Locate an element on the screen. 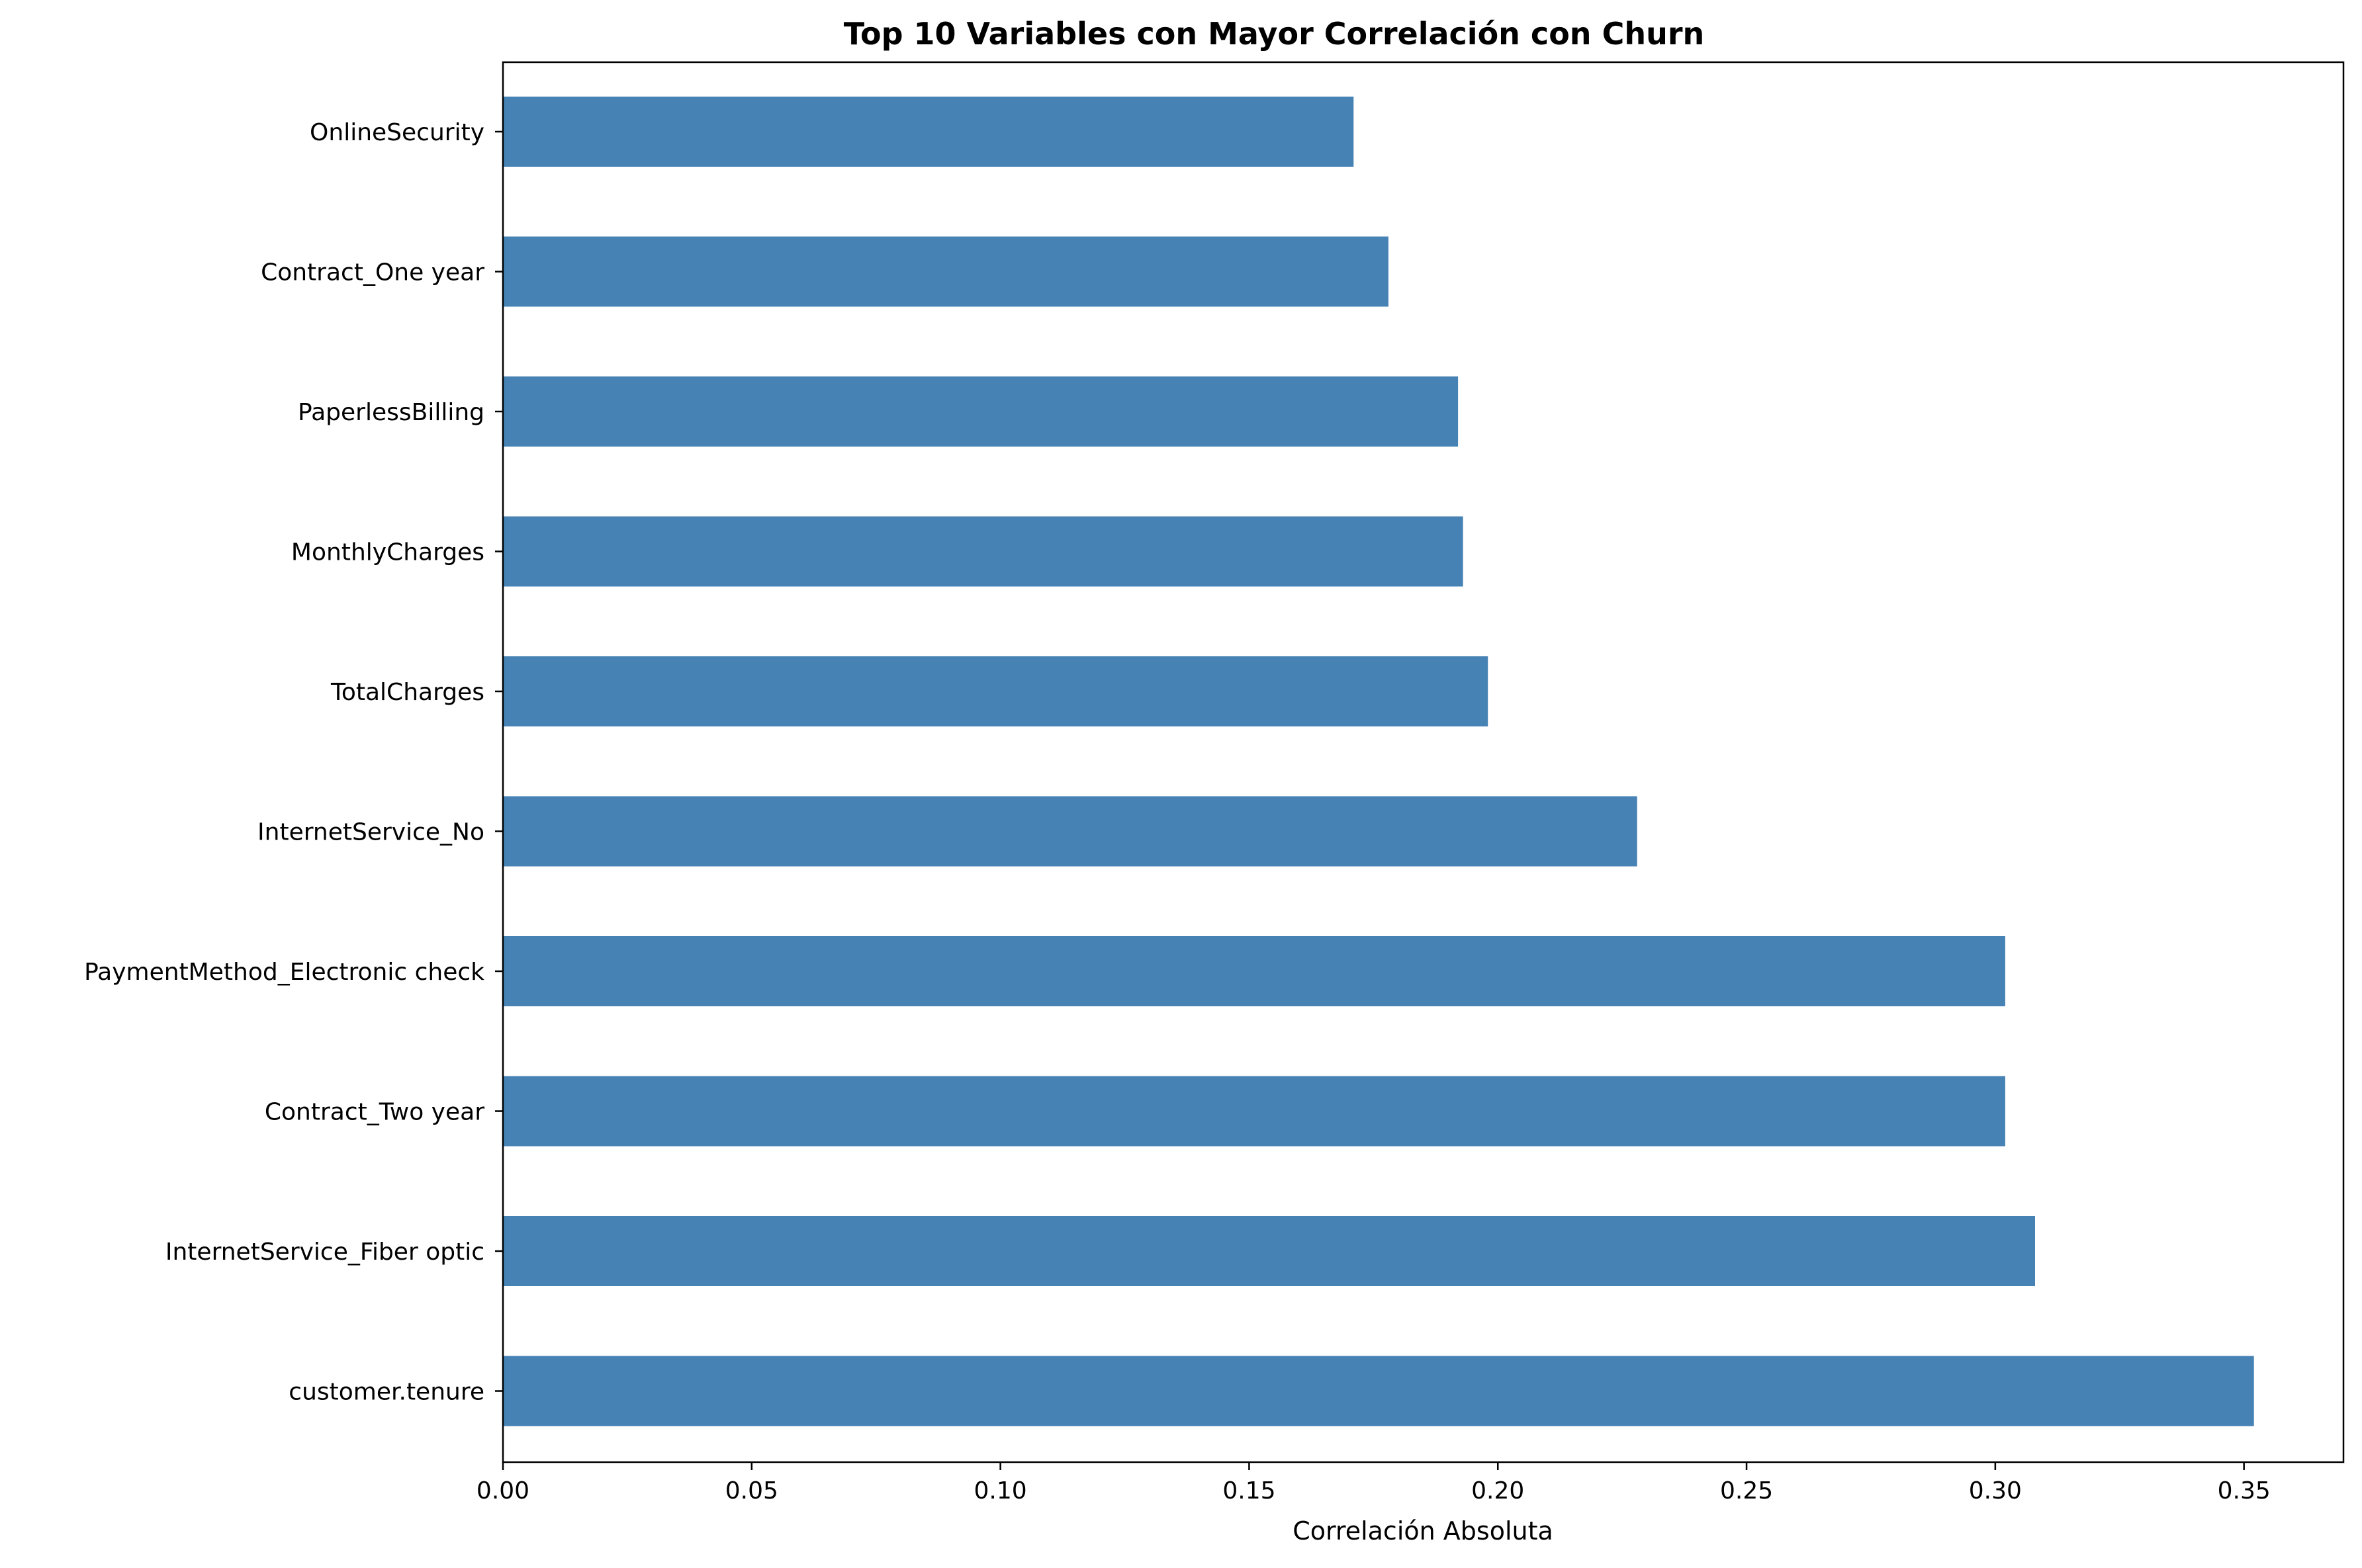  x-tick-label: 0.15 is located at coordinates (1248, 1490).